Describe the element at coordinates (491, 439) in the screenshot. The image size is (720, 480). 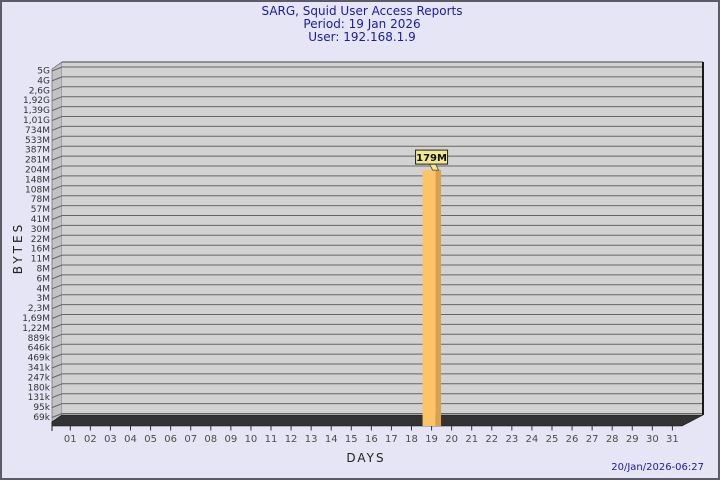
I see `x-tick-label: 22` at that location.